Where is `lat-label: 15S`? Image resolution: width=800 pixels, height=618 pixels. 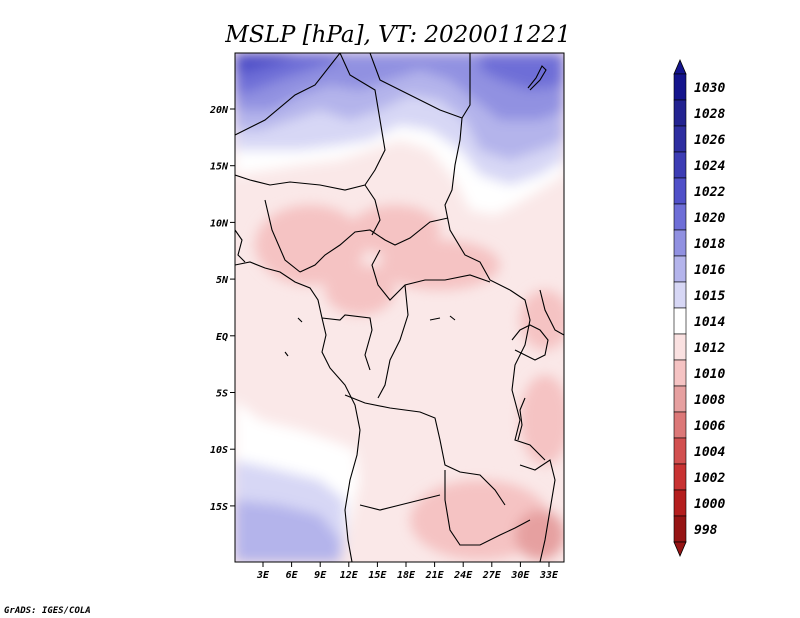 lat-label: 15S is located at coordinates (219, 507).